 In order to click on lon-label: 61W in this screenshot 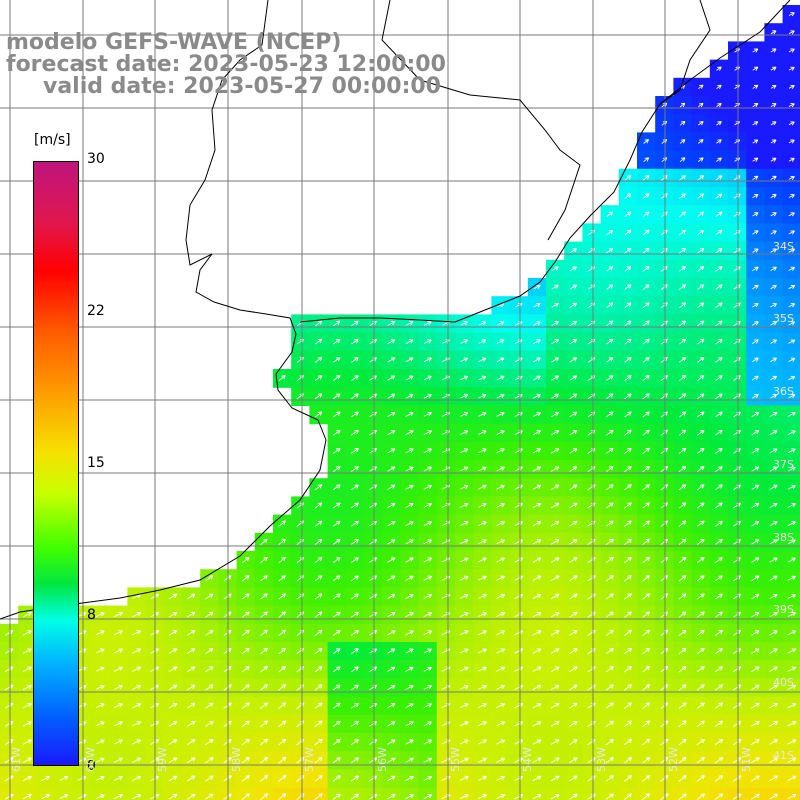, I will do `click(16, 759)`.